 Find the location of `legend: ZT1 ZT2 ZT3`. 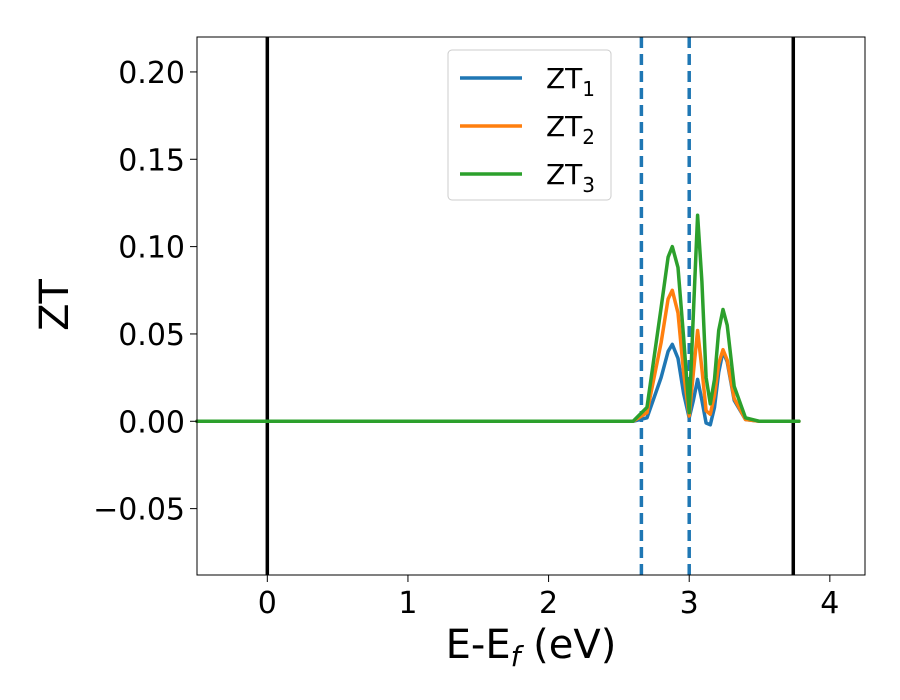

legend: ZT1 ZT2 ZT3 is located at coordinates (529, 125).